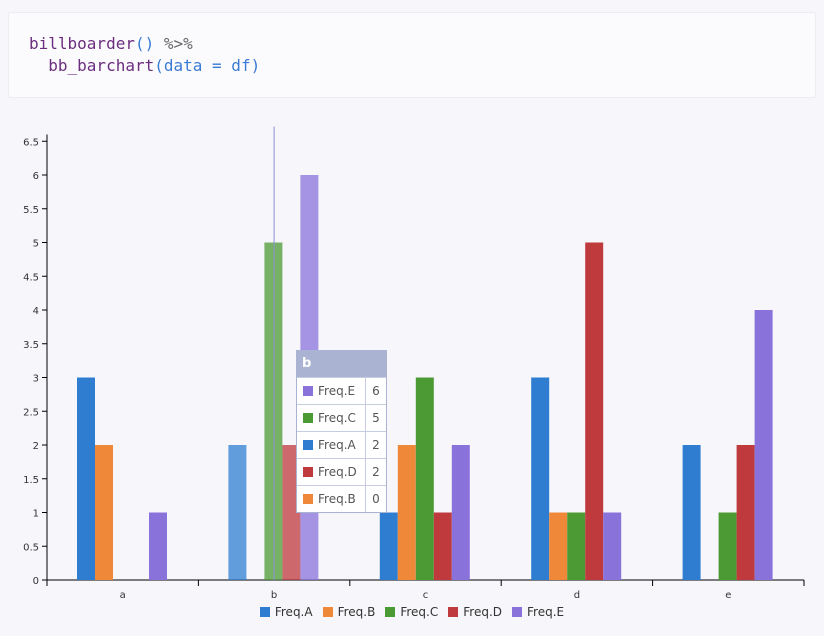 This screenshot has width=824, height=636. What do you see at coordinates (337, 445) in the screenshot?
I see `tooltip-series-label: Freq.A` at bounding box center [337, 445].